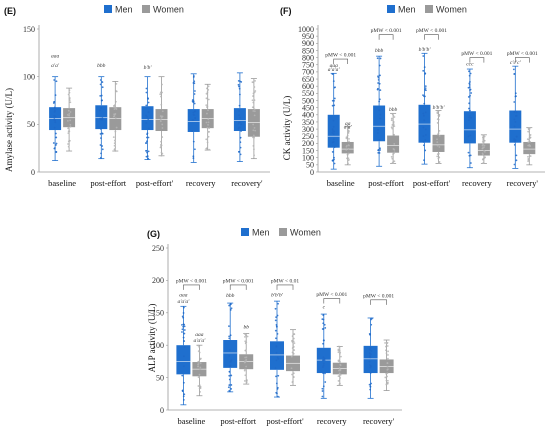 This screenshot has height=444, width=550. I want to click on y-tick-label: 50, so click(31, 124).